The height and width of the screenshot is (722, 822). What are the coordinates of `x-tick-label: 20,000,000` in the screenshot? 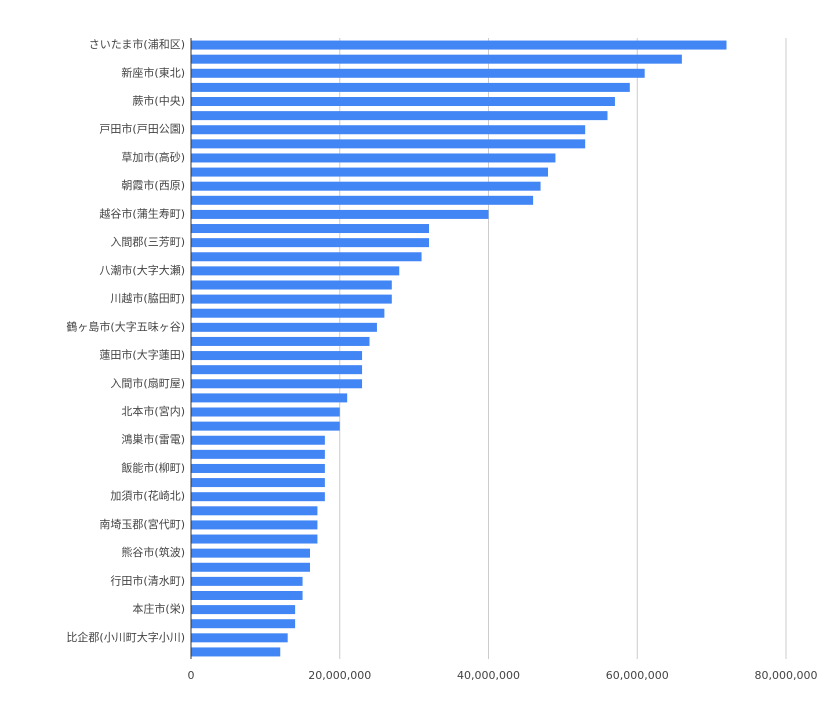 It's located at (339, 675).